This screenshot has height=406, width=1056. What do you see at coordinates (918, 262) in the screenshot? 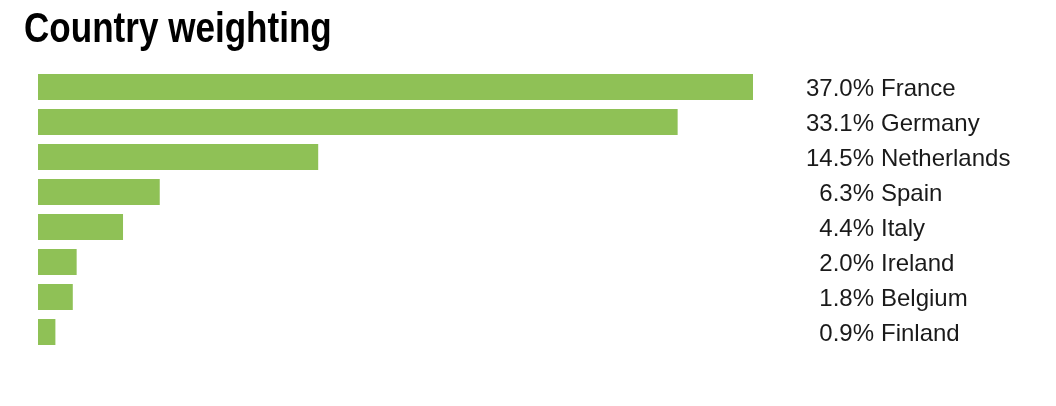
I see `y-tick-label: Ireland` at bounding box center [918, 262].